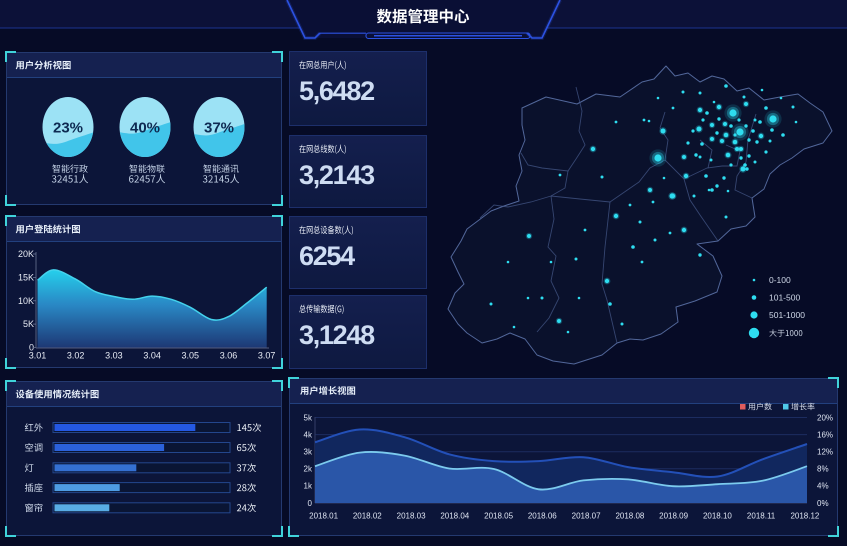 This screenshot has height=546, width=847. What do you see at coordinates (308, 434) in the screenshot?
I see `svg-text: 4k` at bounding box center [308, 434].